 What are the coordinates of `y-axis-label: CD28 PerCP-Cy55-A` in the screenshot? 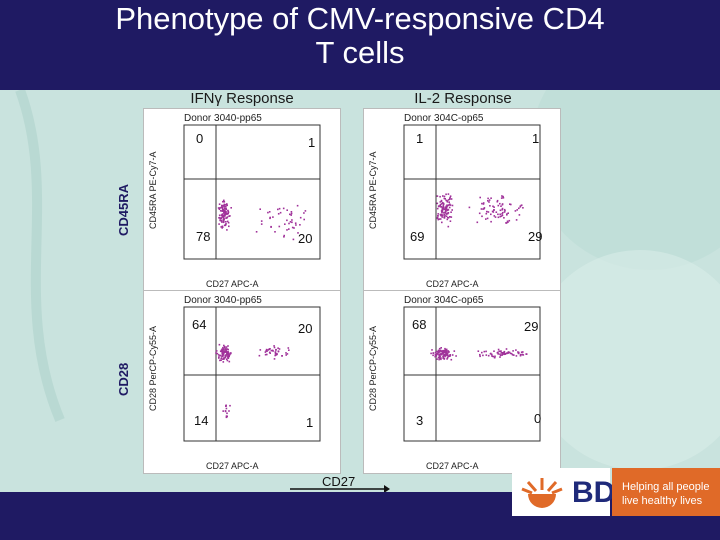 It's located at (153, 368).